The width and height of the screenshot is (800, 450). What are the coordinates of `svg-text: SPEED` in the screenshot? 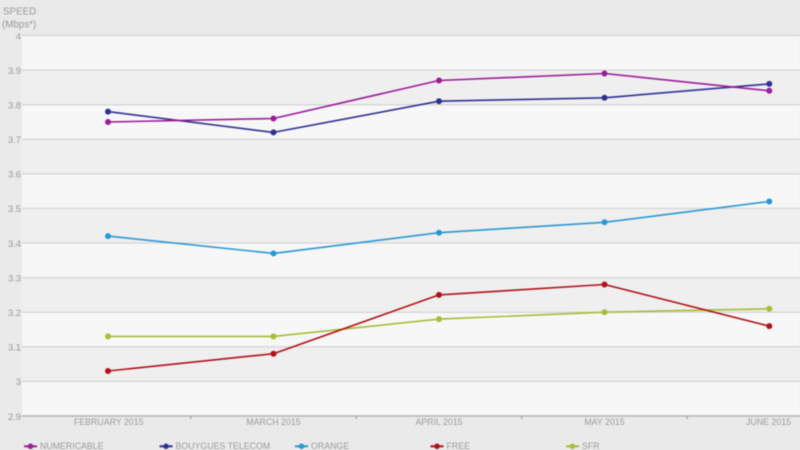 It's located at (19, 11).